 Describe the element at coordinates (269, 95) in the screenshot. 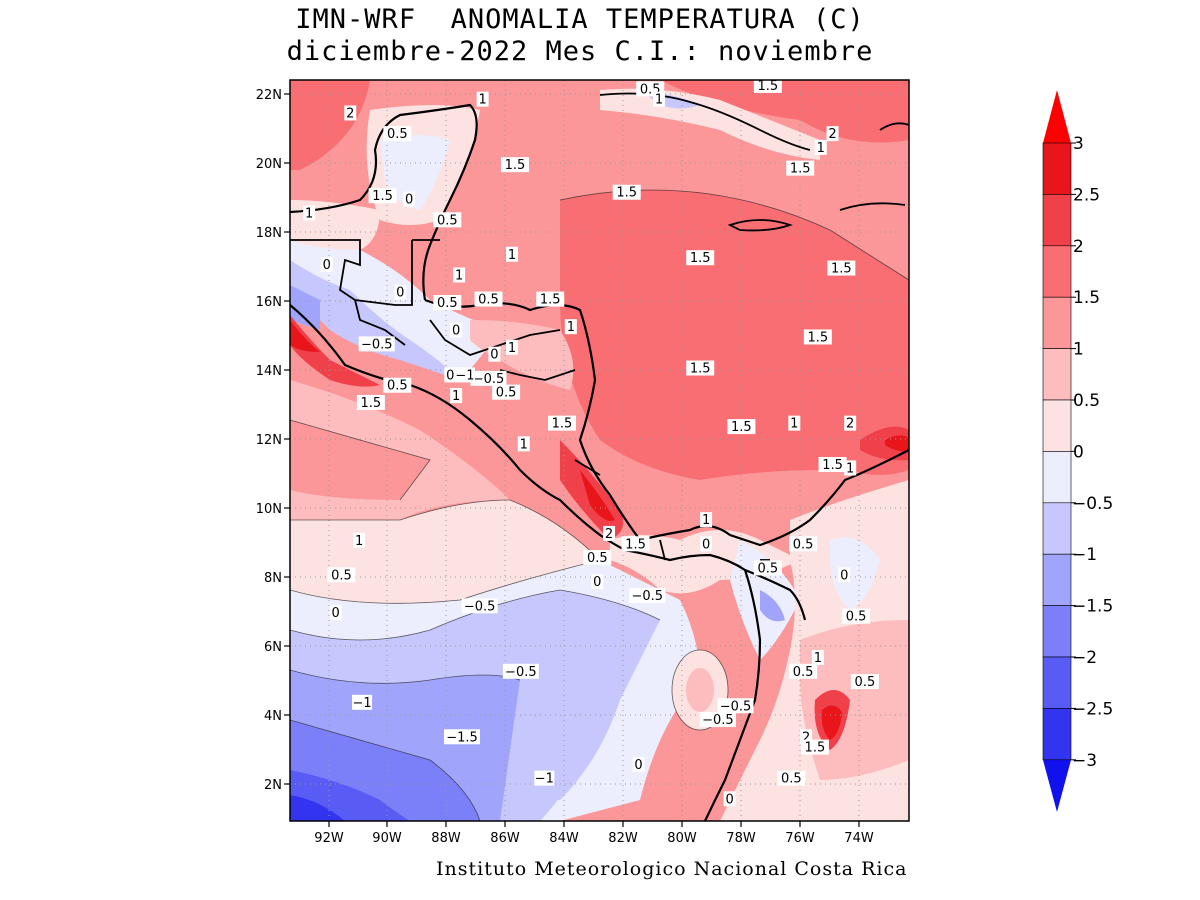

I see `lat-tick-label: 22N` at that location.